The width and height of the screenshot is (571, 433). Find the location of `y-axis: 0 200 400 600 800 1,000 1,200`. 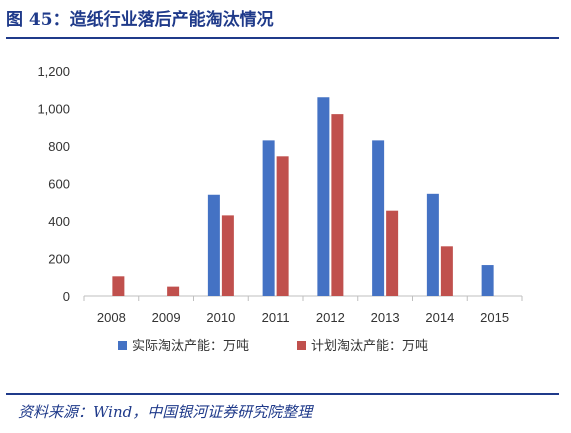

y-axis: 0 200 400 600 800 1,000 1,200 is located at coordinates (53, 184).